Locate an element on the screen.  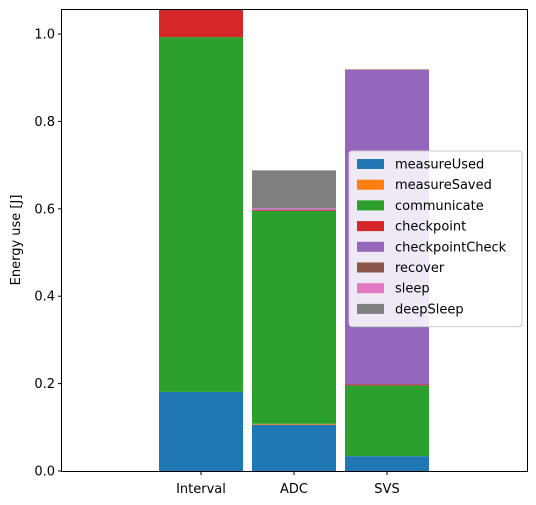
bar-segment-checkpoint-interval is located at coordinates (201, 24).